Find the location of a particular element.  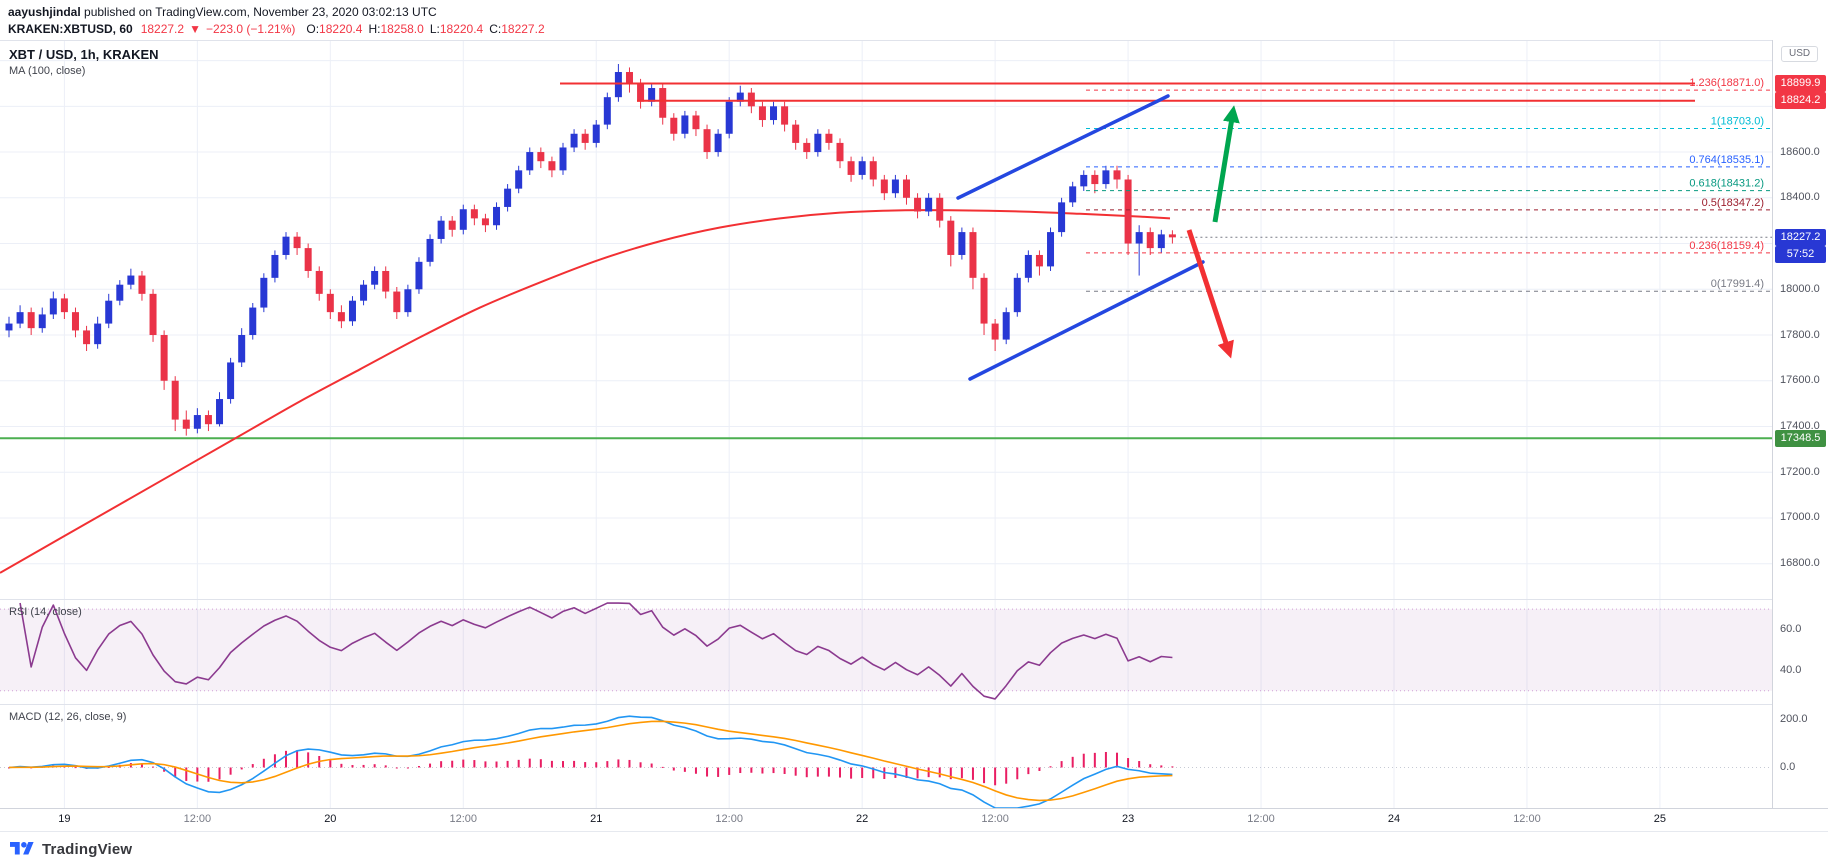

time-axis-label: 24 is located at coordinates (1394, 819).